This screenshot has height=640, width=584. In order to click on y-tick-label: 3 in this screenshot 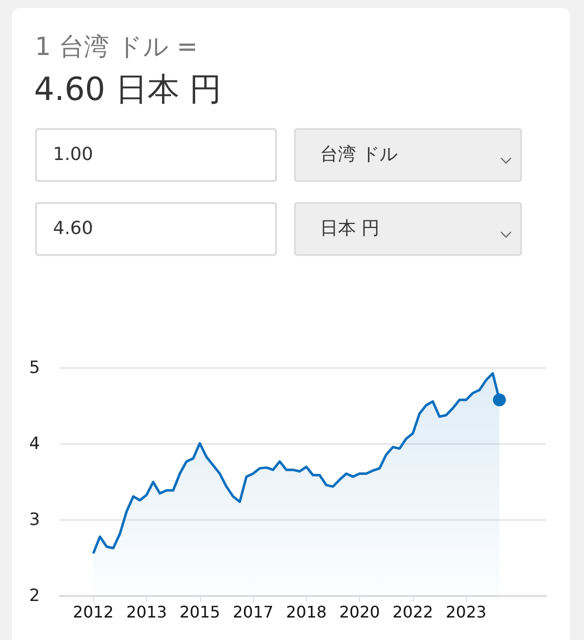, I will do `click(34, 520)`.